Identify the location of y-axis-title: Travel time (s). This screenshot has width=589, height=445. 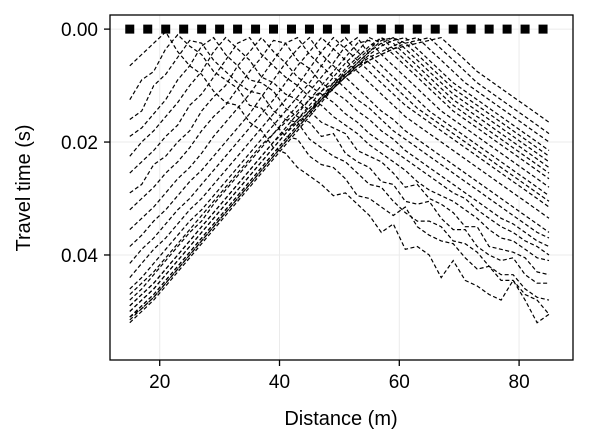
(24, 187).